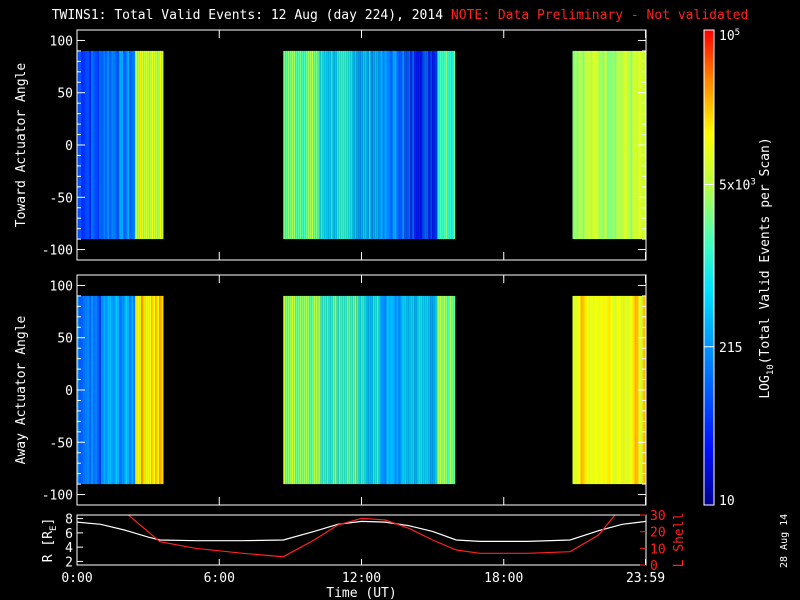 The width and height of the screenshot is (800, 600). What do you see at coordinates (767, 267) in the screenshot?
I see `colorbar-label: LOG10(Total Valid Events per Scan)` at bounding box center [767, 267].